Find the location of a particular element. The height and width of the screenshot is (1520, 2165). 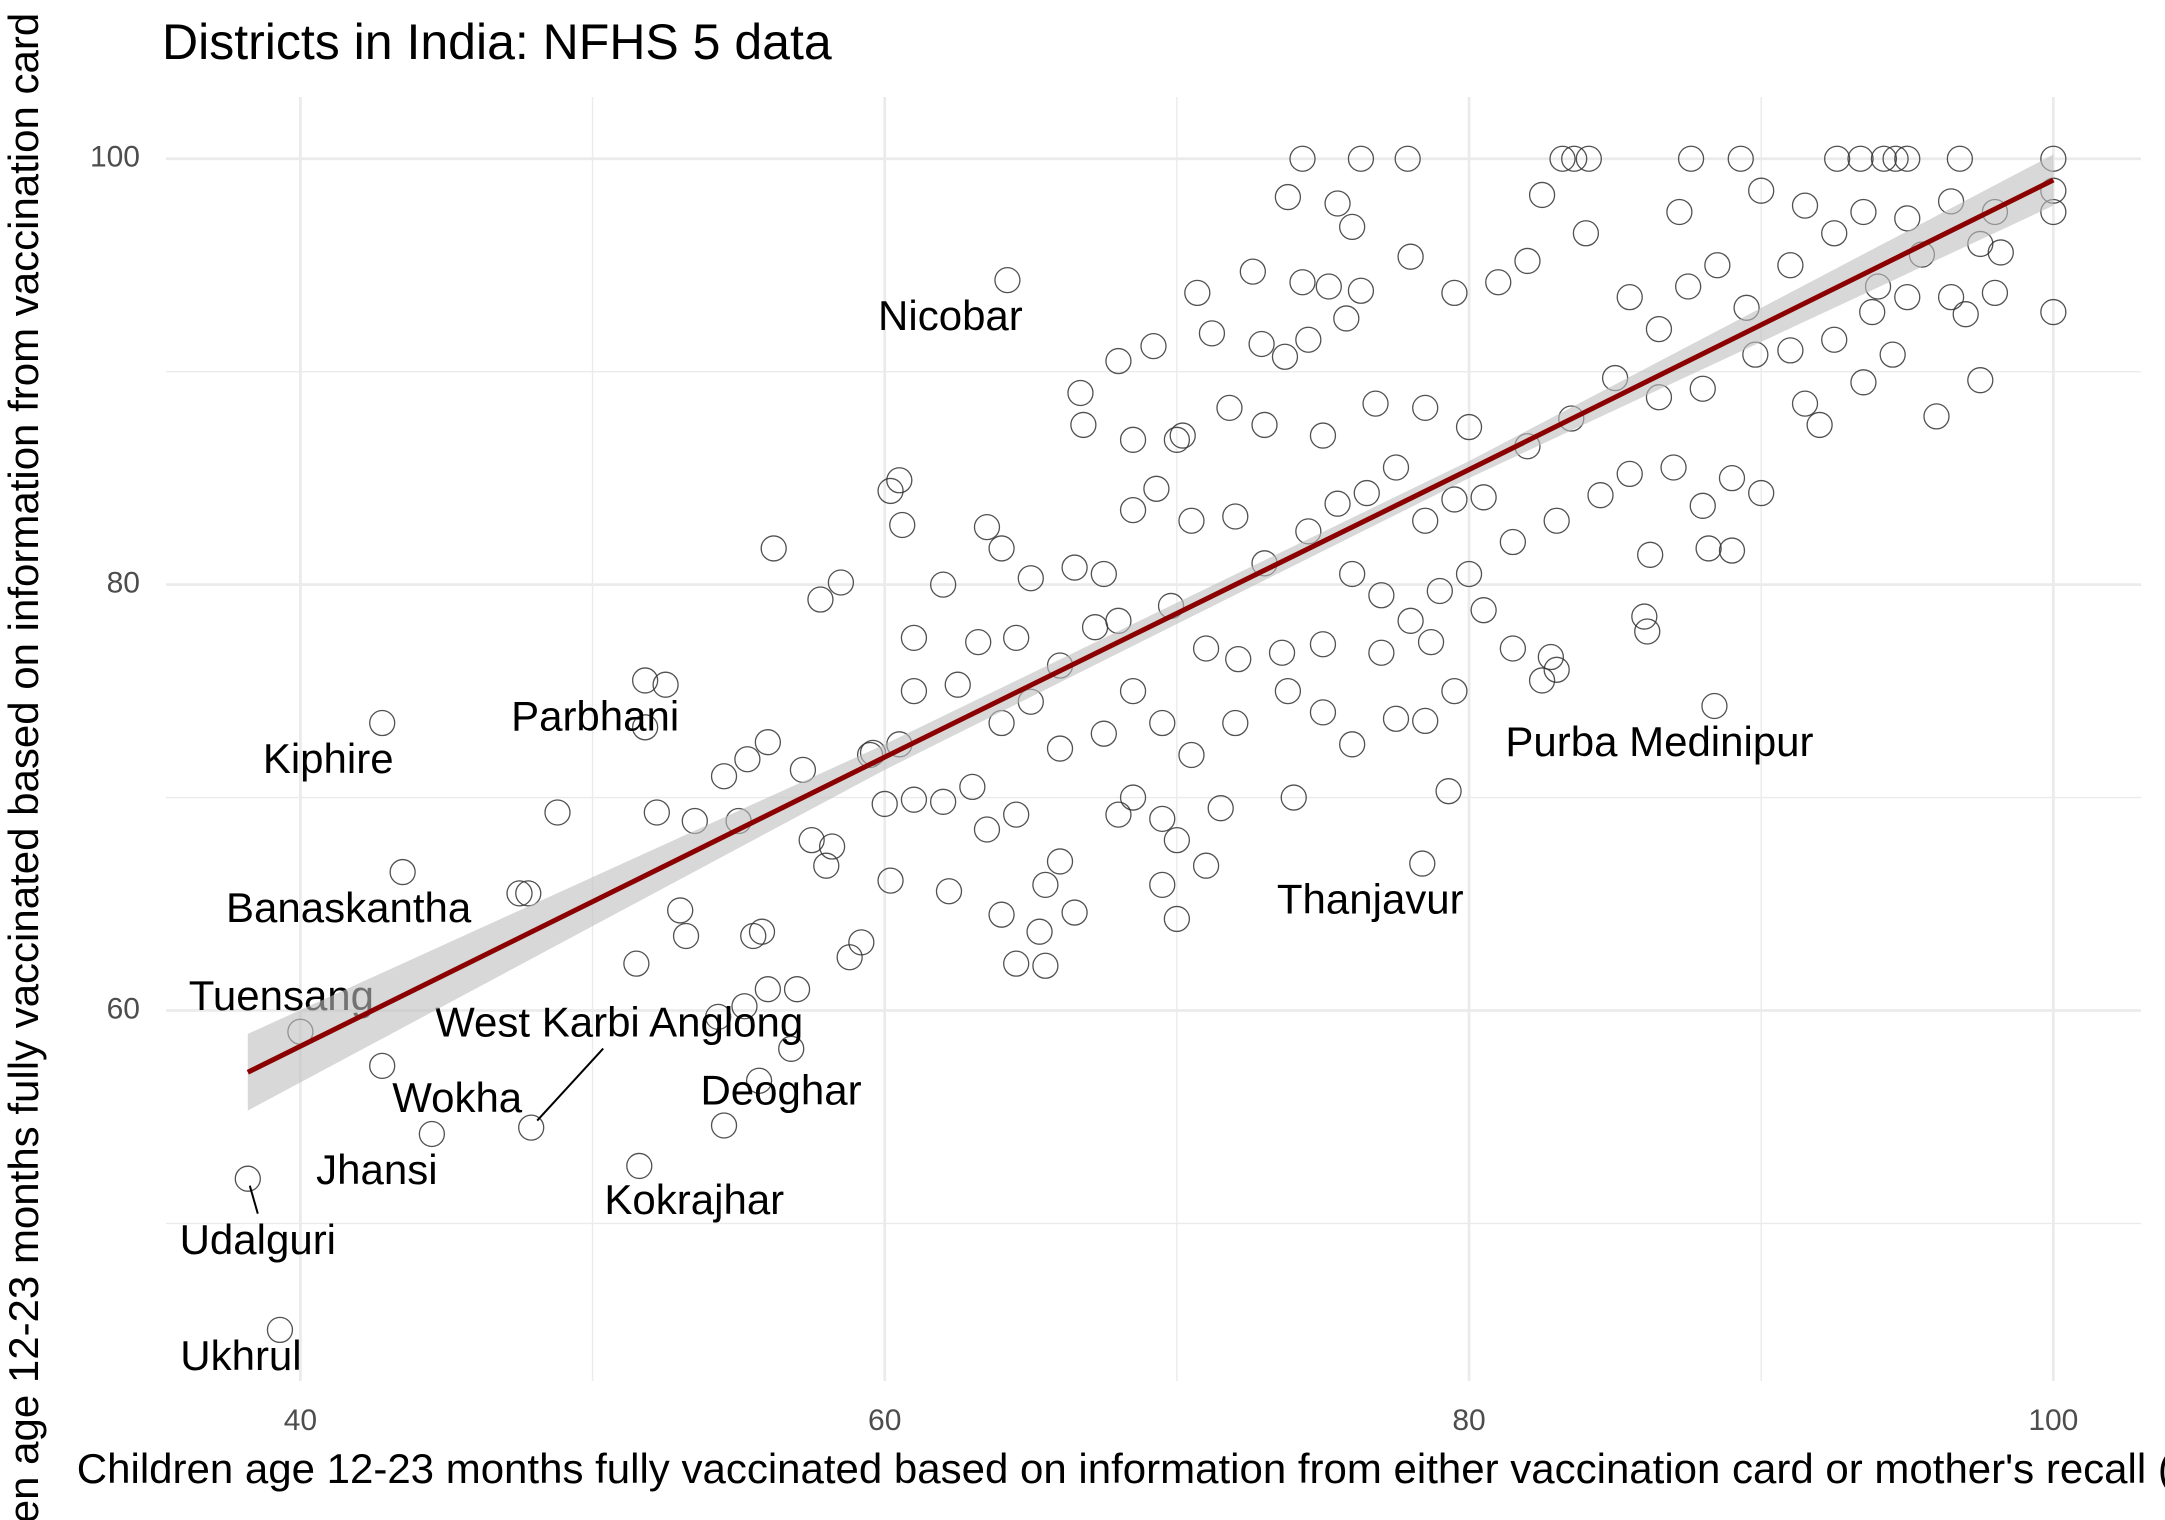

point-label: Deoghar is located at coordinates (780, 1090).